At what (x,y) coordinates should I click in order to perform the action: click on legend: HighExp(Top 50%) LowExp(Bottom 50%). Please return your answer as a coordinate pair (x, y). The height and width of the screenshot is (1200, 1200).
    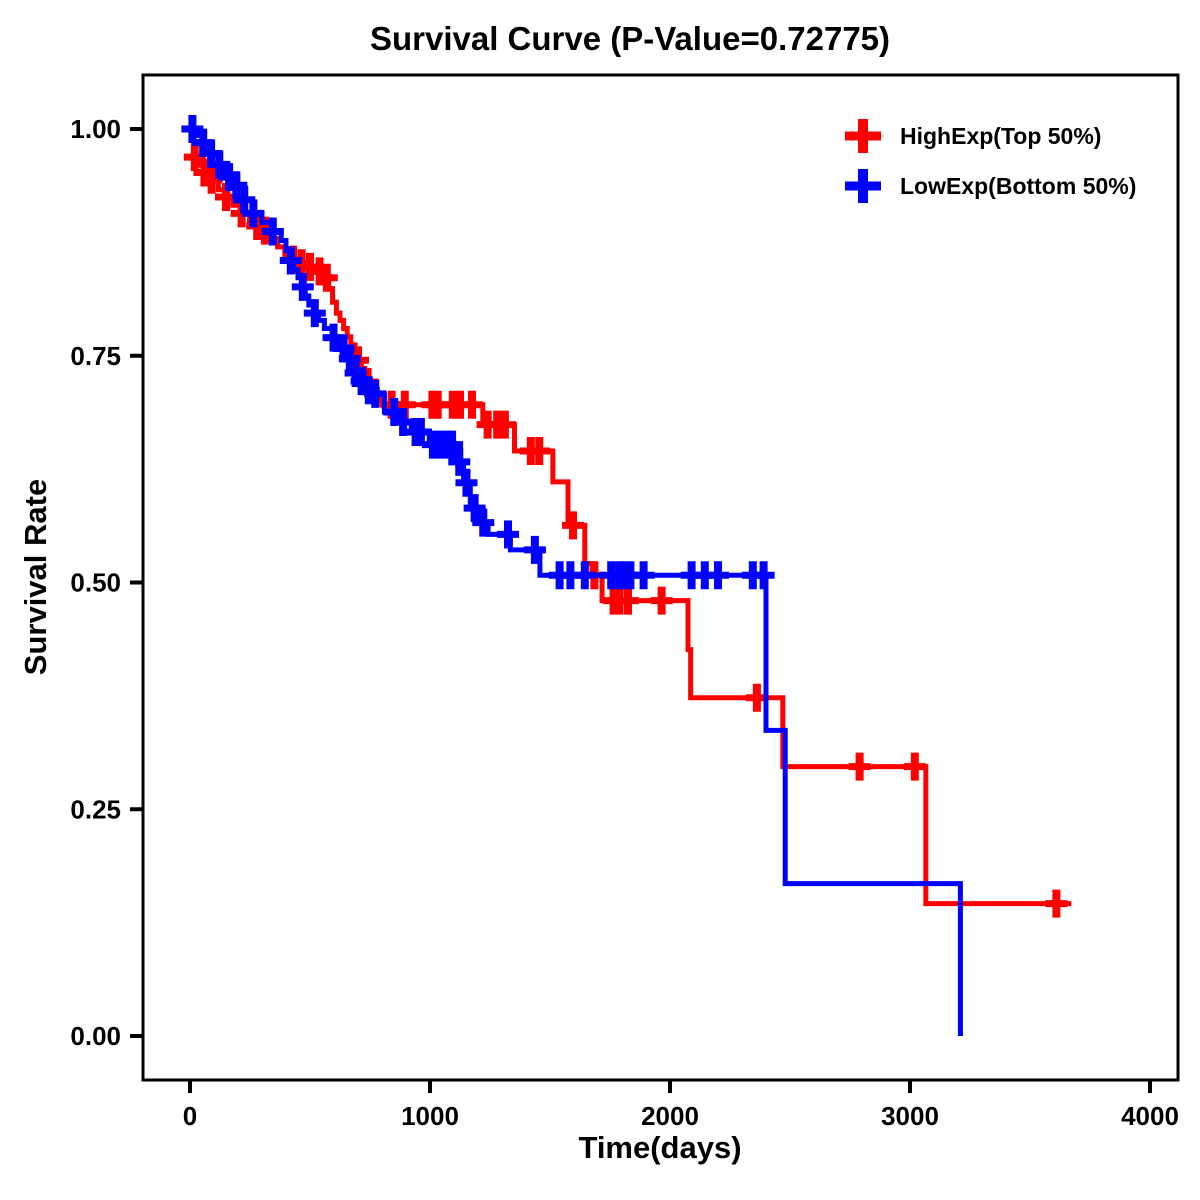
    Looking at the image, I should click on (989, 166).